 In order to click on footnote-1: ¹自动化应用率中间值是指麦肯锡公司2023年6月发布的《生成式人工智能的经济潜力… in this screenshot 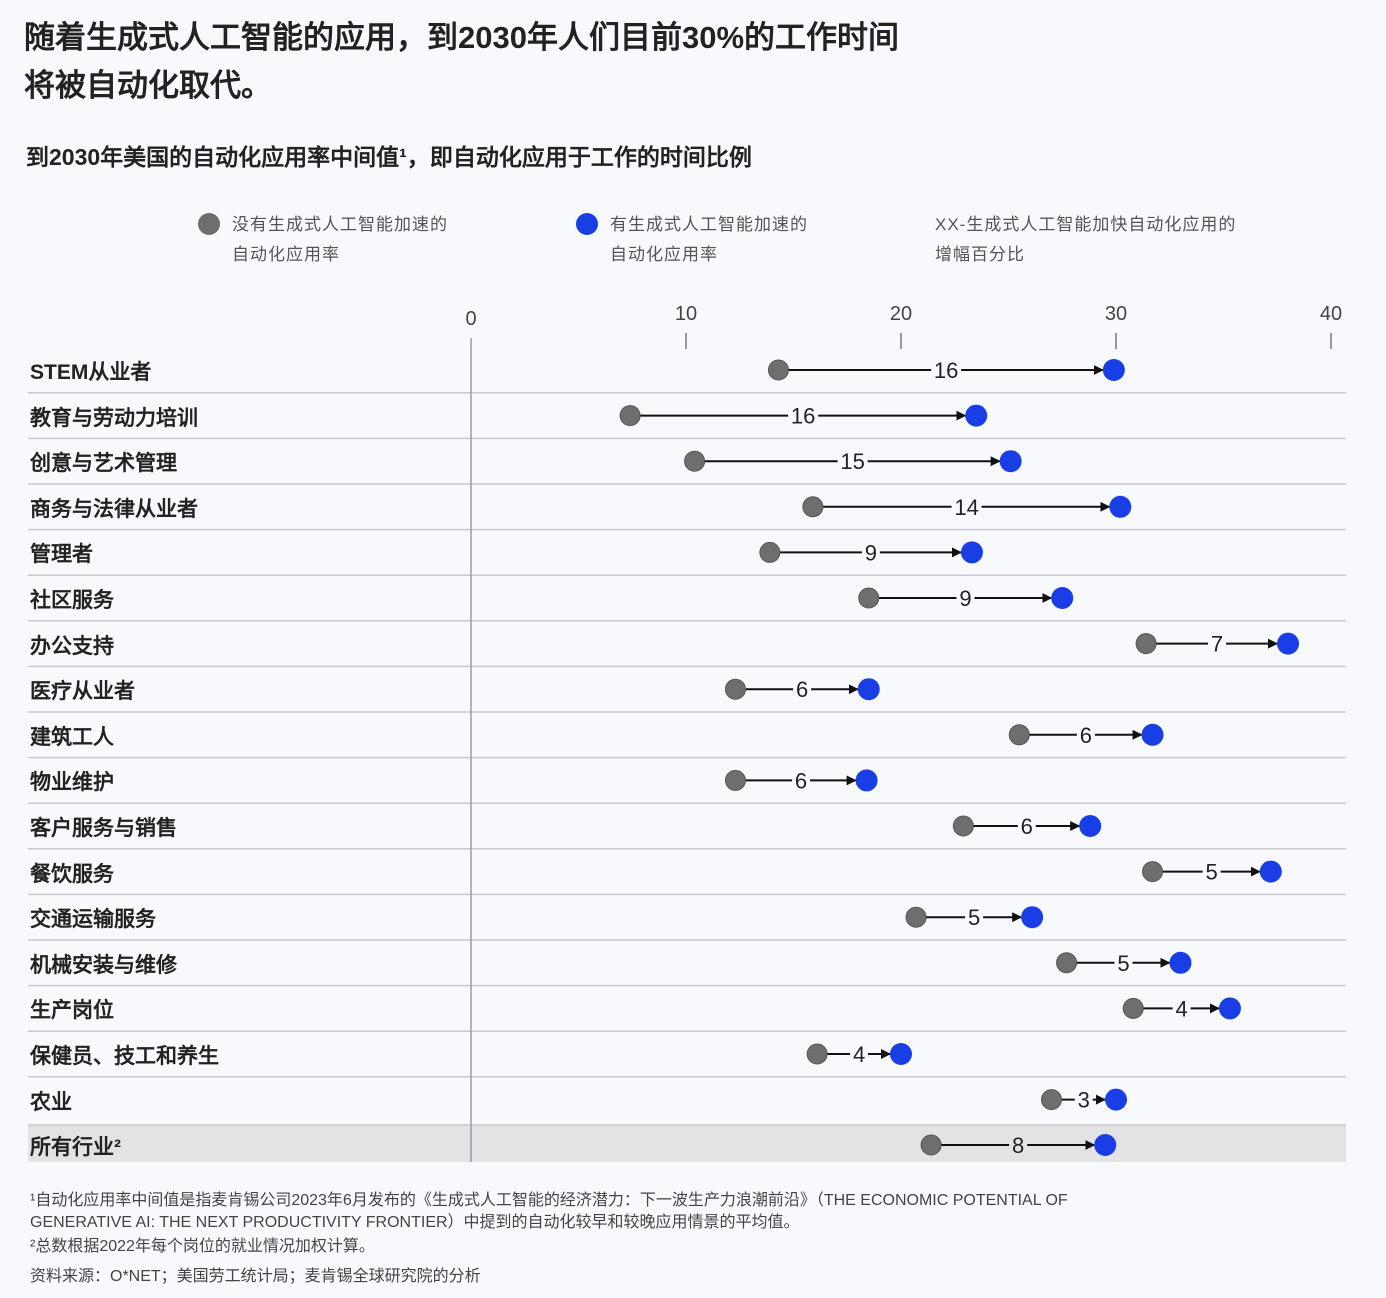, I will do `click(549, 1200)`.